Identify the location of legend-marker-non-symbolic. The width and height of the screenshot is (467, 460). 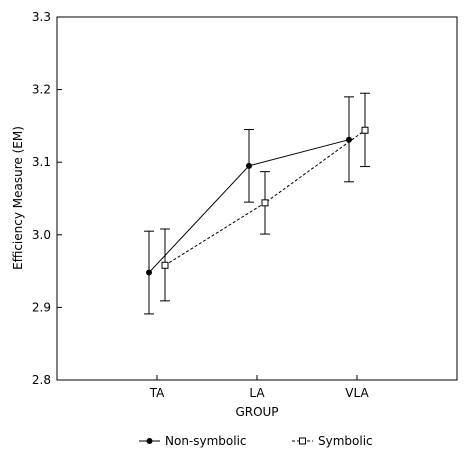
(149, 441).